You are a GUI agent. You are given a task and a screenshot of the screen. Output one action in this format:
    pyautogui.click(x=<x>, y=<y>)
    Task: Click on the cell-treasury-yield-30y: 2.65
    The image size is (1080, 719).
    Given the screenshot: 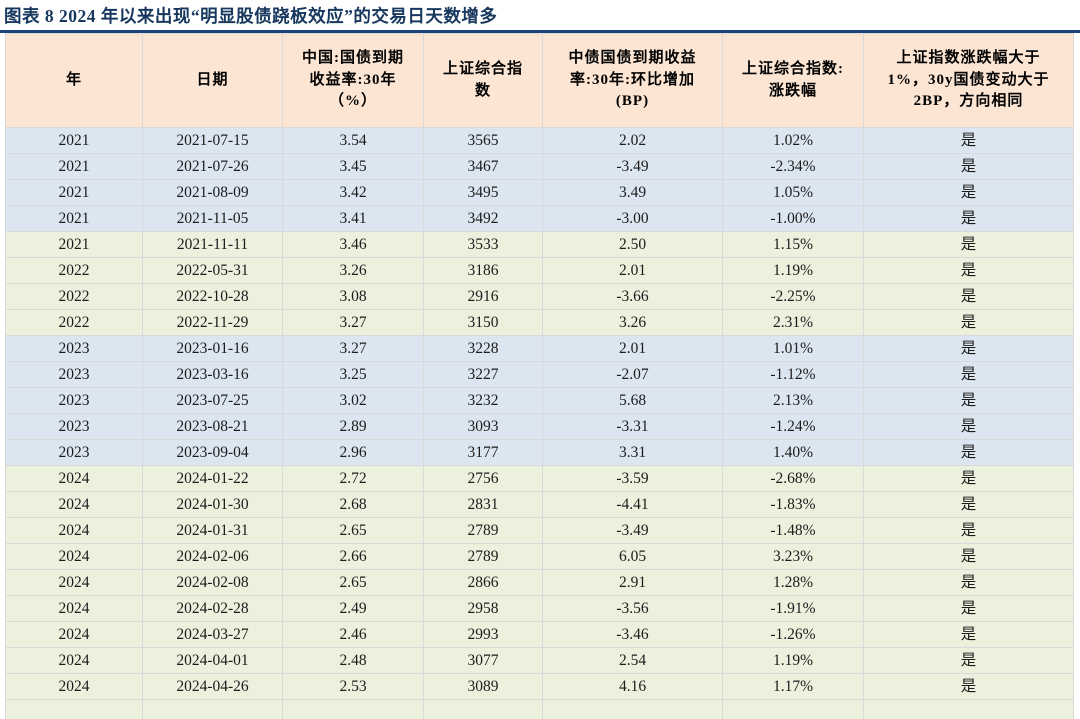 What is the action you would take?
    pyautogui.click(x=353, y=530)
    